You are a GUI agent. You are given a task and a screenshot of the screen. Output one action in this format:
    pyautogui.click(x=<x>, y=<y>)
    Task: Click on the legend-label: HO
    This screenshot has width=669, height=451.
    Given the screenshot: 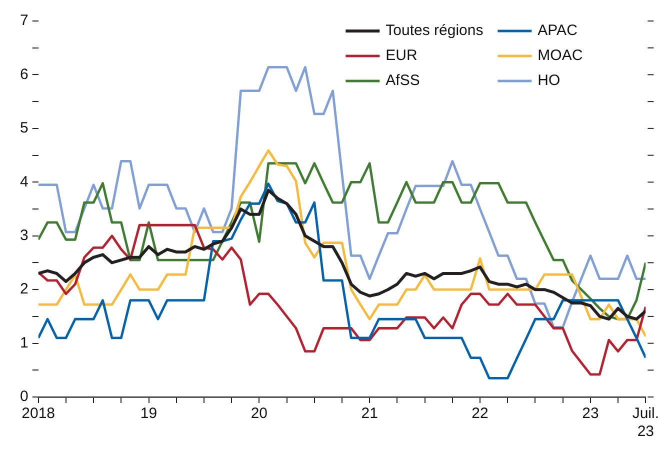 What is the action you would take?
    pyautogui.click(x=549, y=81)
    